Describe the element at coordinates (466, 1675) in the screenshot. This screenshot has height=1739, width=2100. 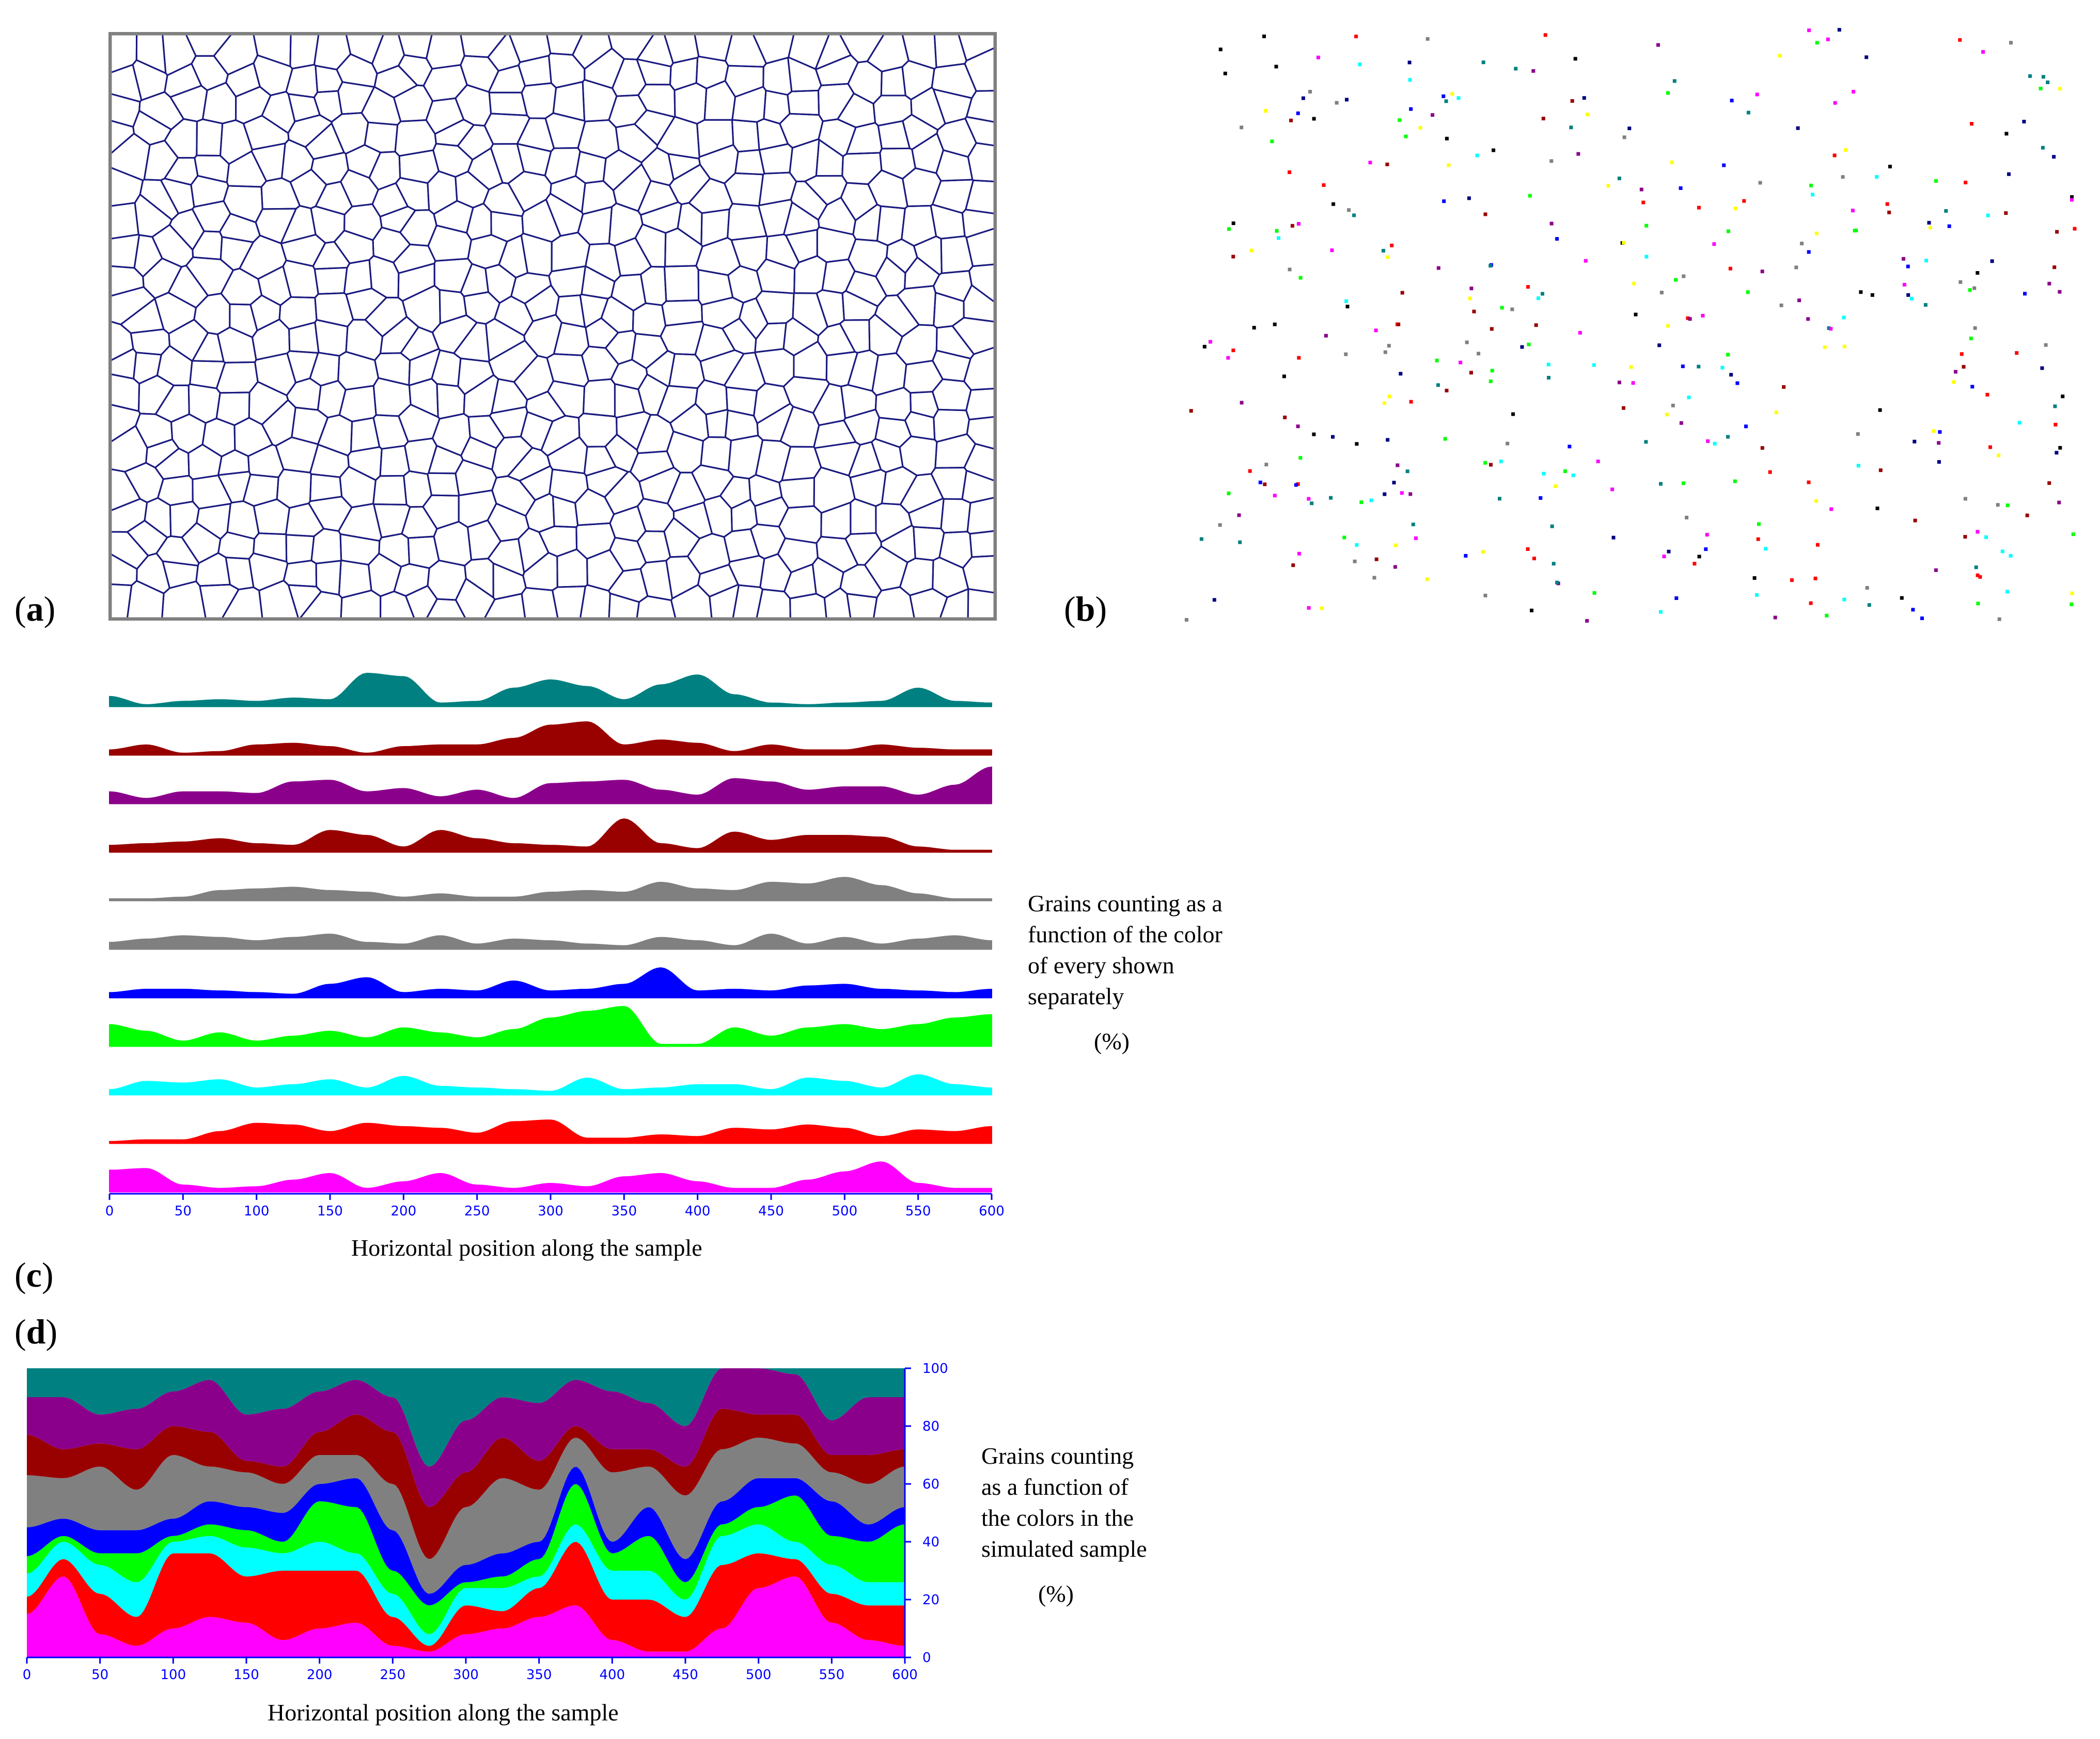
I see `x-tick-label: 300` at that location.